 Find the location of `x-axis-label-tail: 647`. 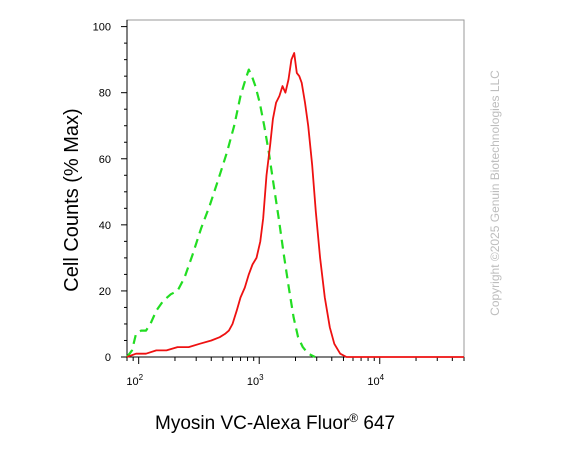

x-axis-label-tail: 647 is located at coordinates (376, 423).